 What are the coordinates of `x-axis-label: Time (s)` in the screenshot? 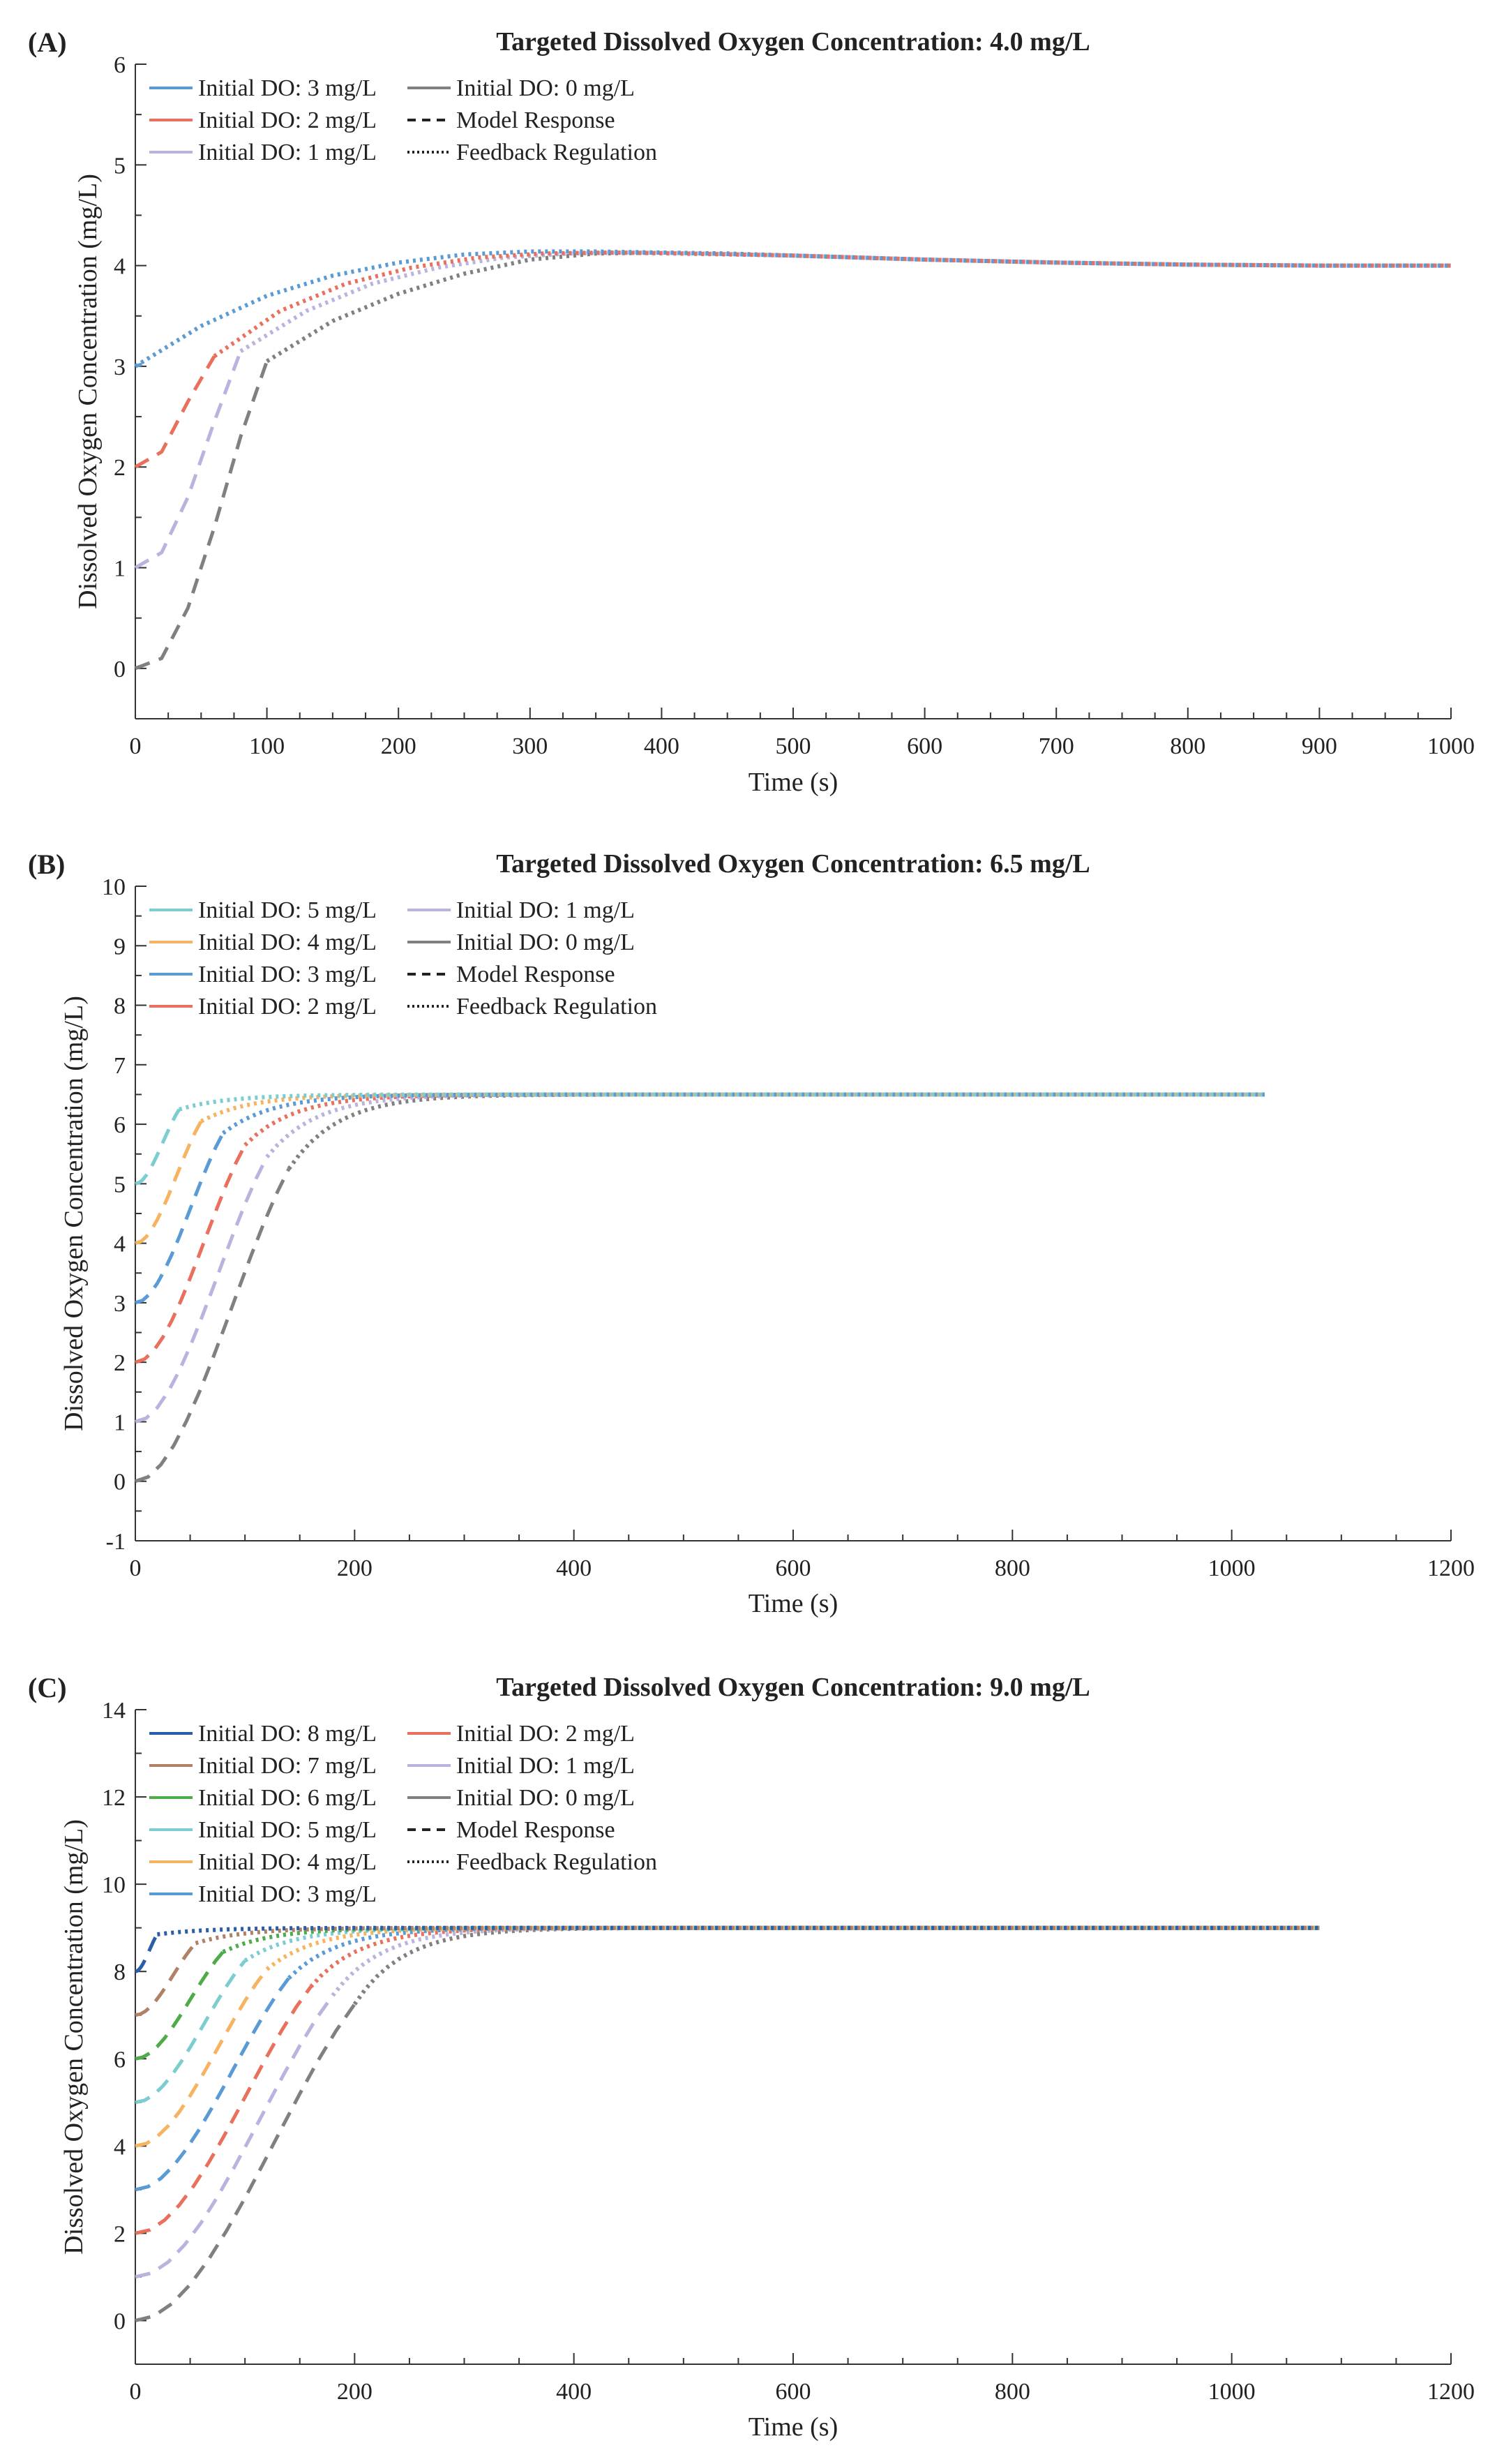 It's located at (793, 782).